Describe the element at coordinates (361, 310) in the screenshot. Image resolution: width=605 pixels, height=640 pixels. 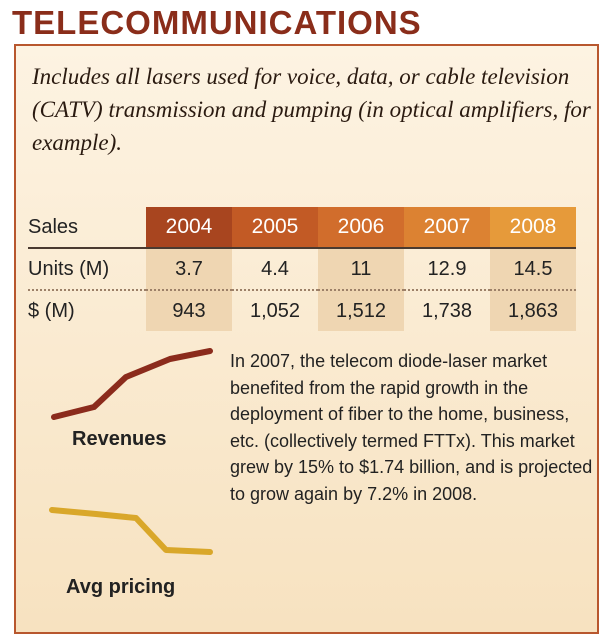
I see `table-cell: 1,512` at that location.